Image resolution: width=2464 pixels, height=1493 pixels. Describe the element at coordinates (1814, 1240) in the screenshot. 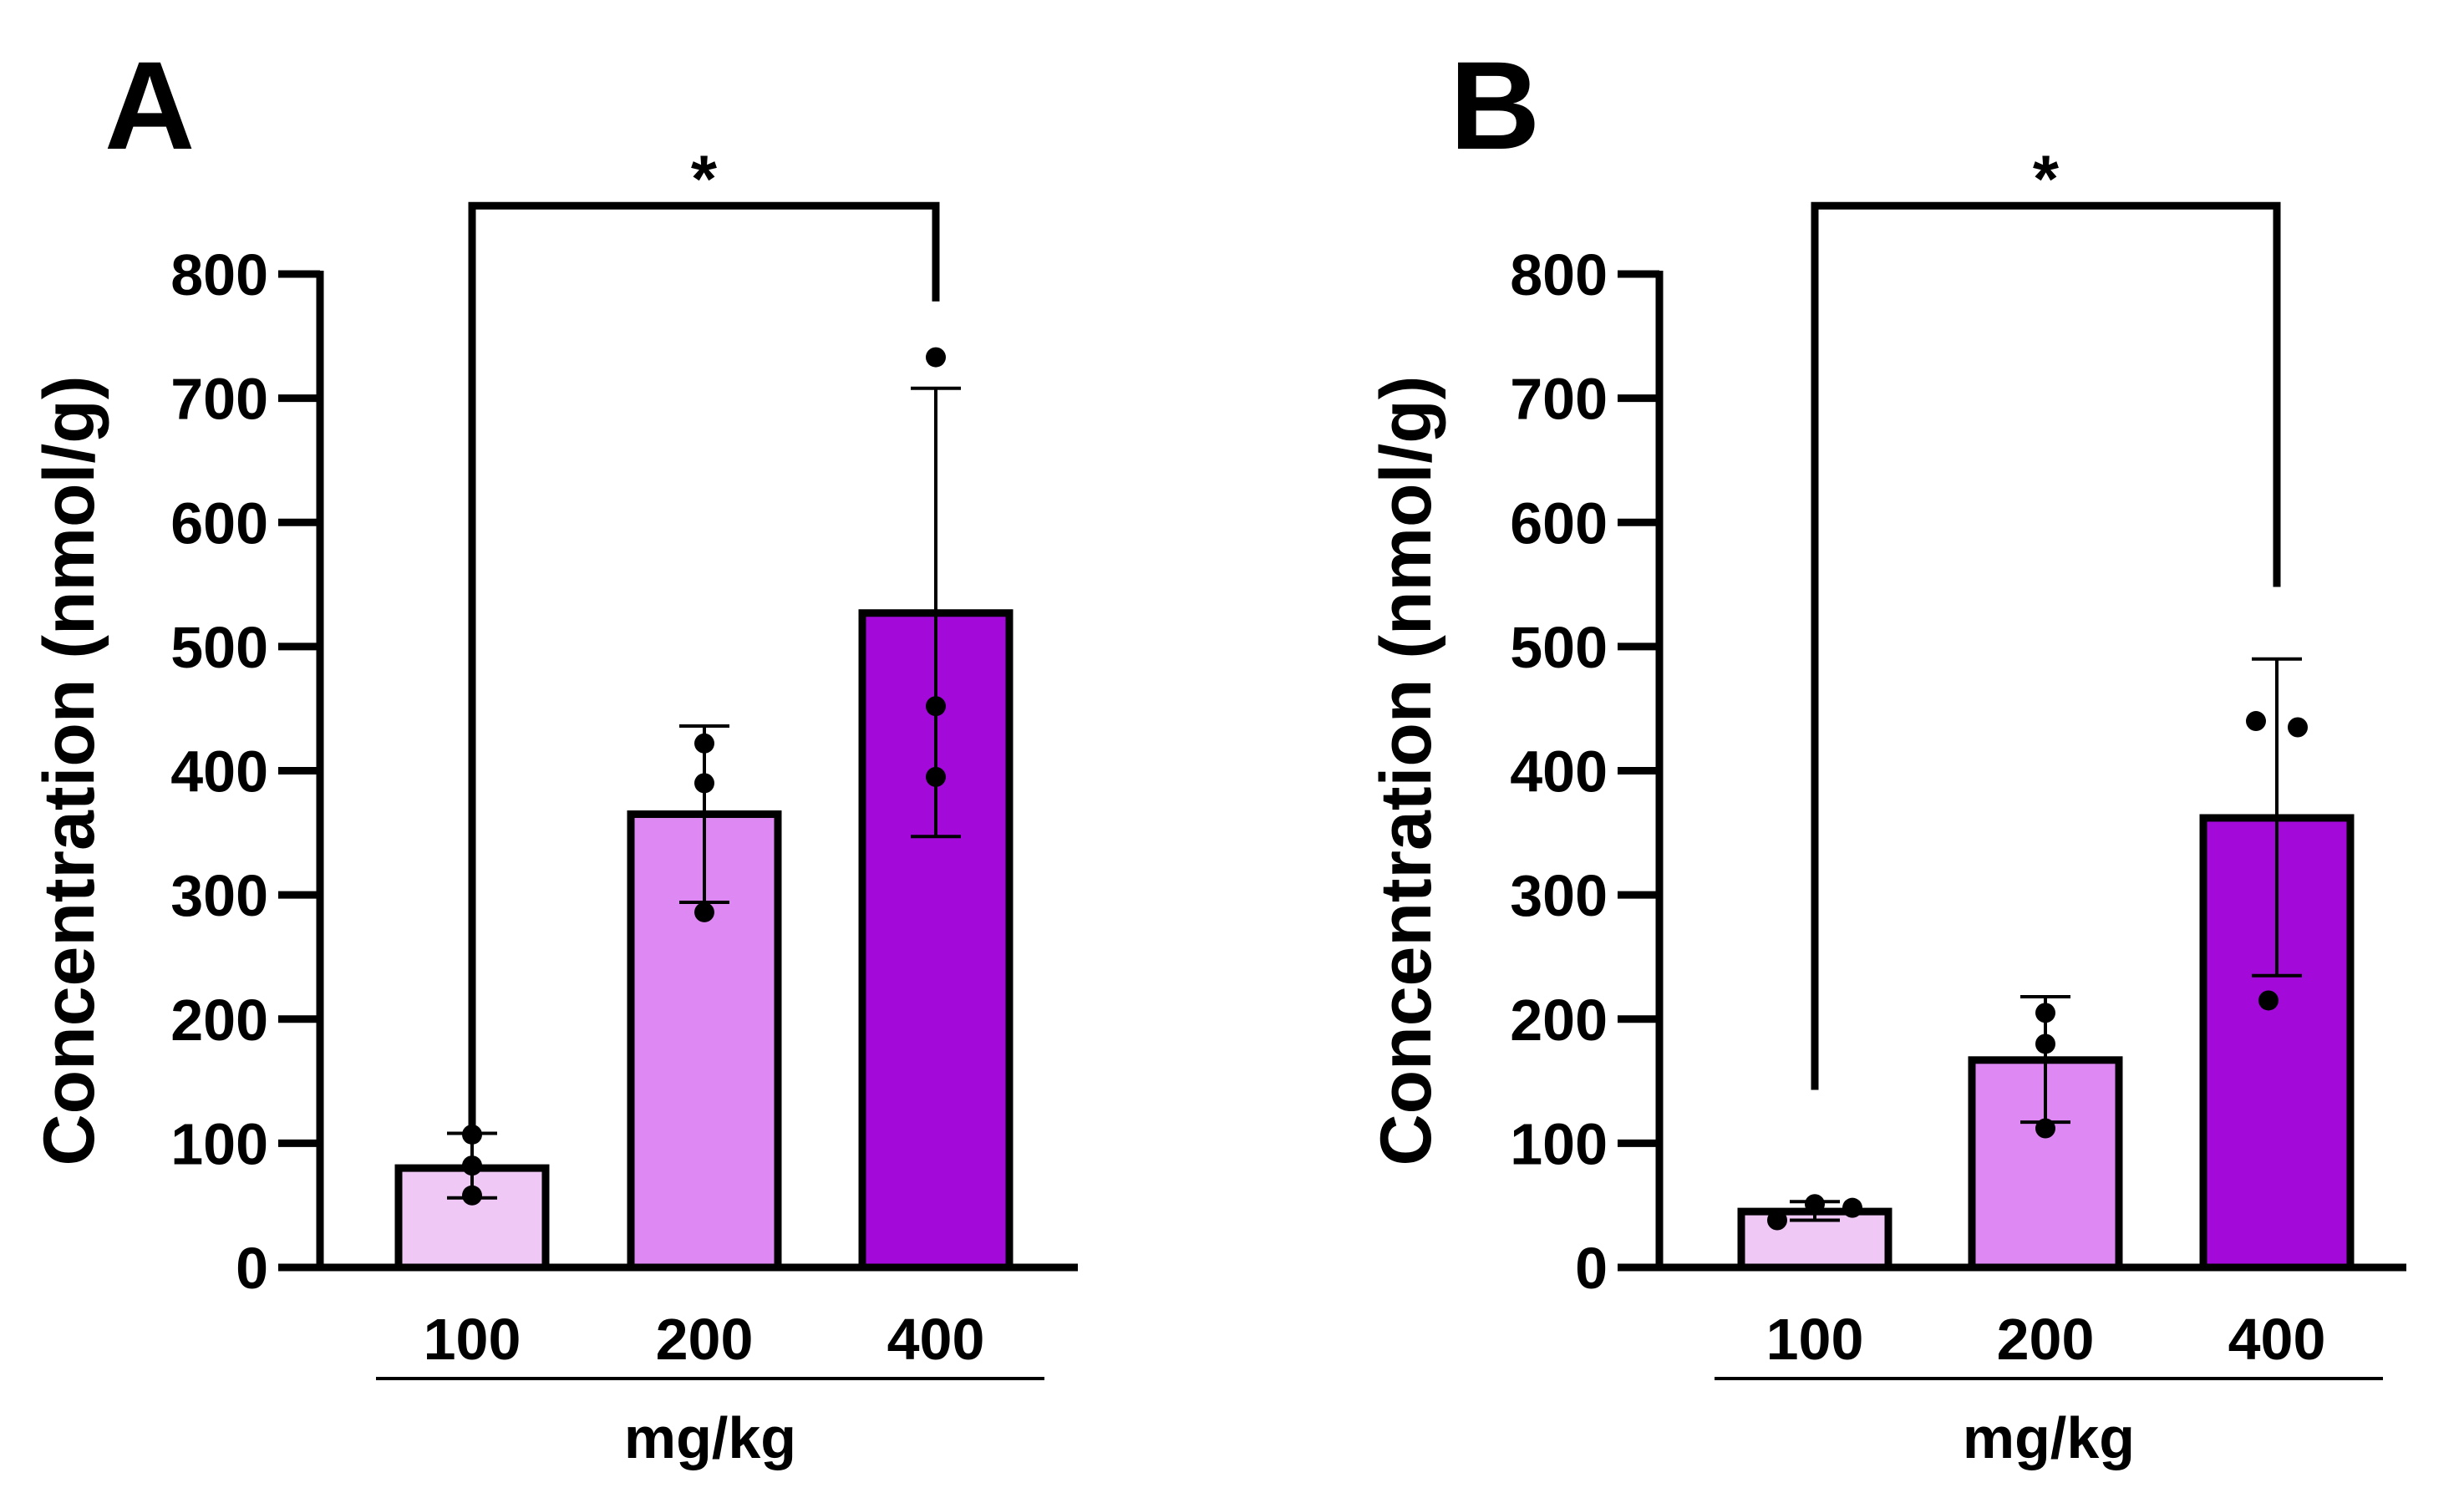

I see `bar` at that location.